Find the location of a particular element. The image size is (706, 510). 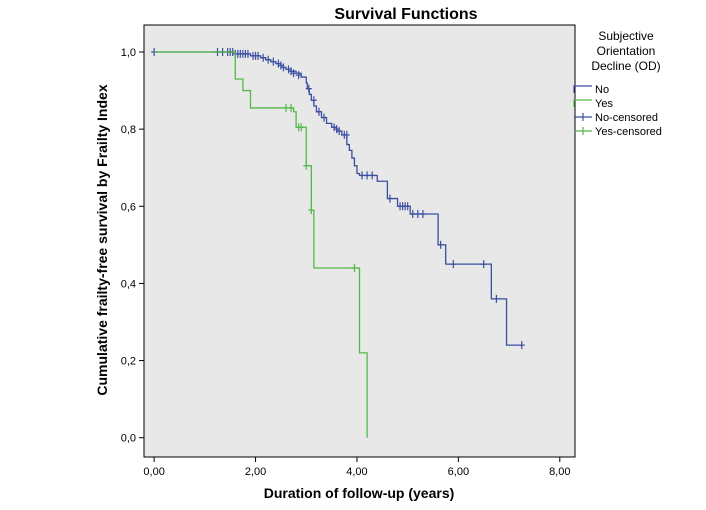

legend-label-yes-censored: Yes-censored is located at coordinates (628, 132).